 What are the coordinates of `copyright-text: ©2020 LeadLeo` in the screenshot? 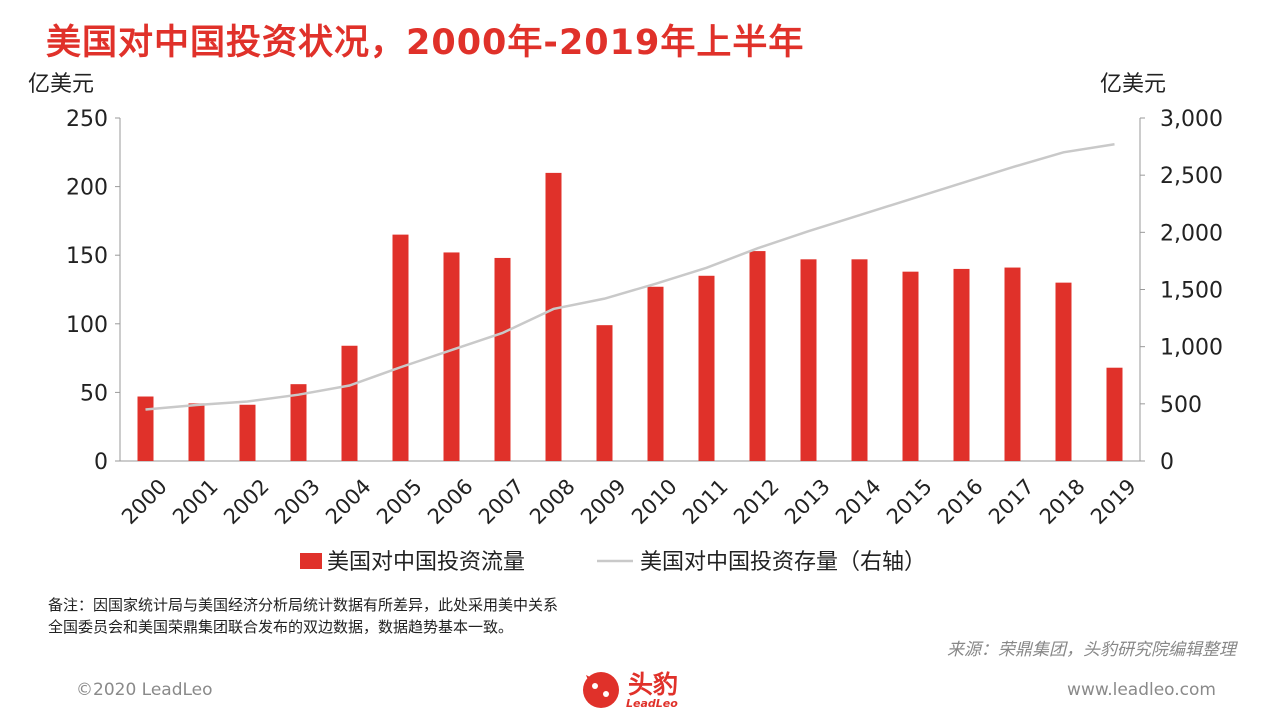 It's located at (144, 690).